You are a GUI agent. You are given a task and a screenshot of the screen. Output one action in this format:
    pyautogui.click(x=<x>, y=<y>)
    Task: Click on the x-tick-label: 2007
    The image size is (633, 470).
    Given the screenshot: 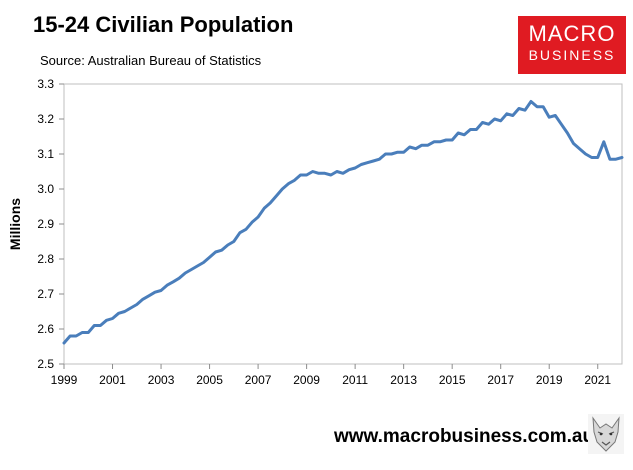 What is the action you would take?
    pyautogui.click(x=258, y=380)
    